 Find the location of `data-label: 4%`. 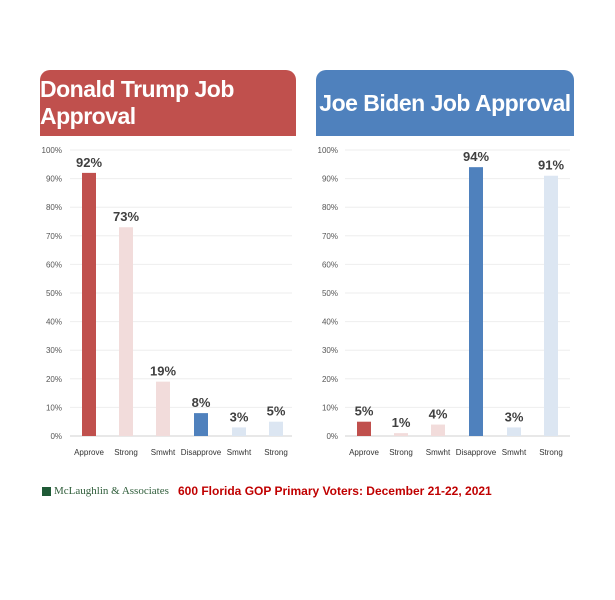

data-label: 4% is located at coordinates (438, 414).